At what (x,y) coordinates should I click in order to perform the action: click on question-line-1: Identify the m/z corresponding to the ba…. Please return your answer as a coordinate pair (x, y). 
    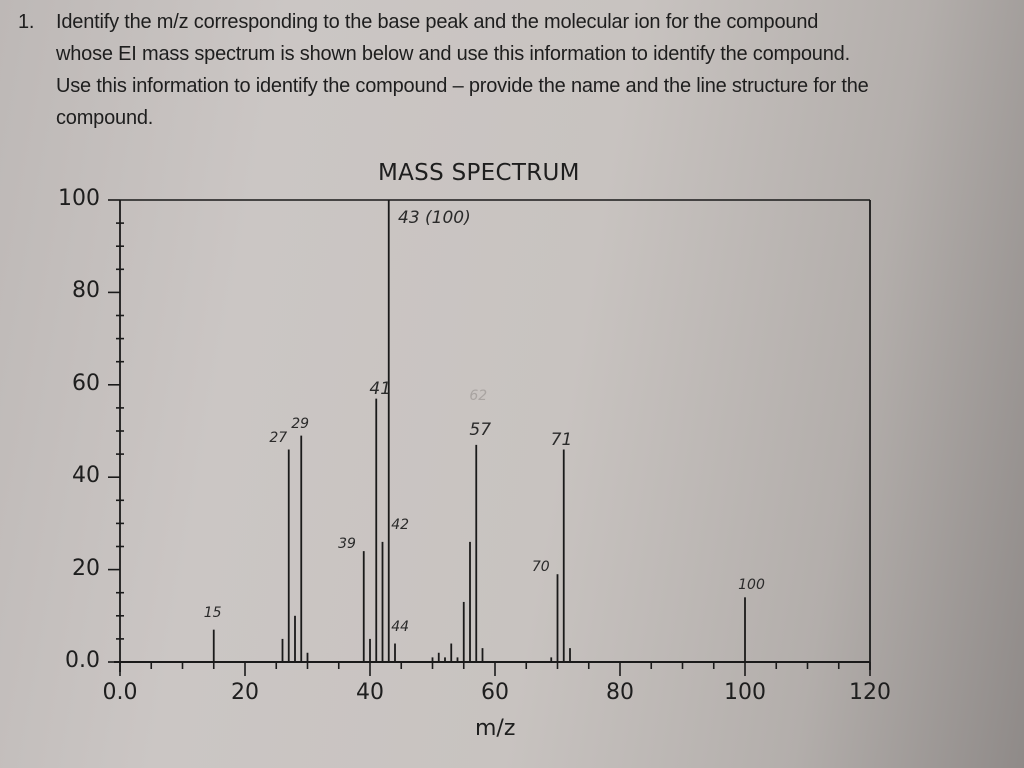
    Looking at the image, I should click on (437, 22).